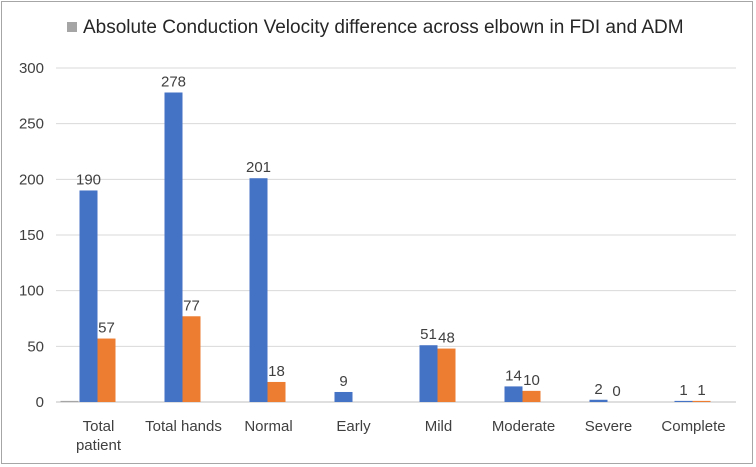 The image size is (756, 467). I want to click on y-tick-label: 300, so click(31, 68).